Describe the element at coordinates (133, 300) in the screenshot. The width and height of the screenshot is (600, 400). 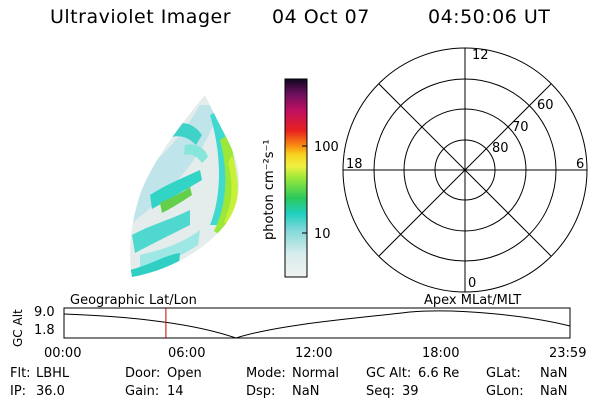
I see `timeline-left-title: Geographic Lat/Lon` at that location.